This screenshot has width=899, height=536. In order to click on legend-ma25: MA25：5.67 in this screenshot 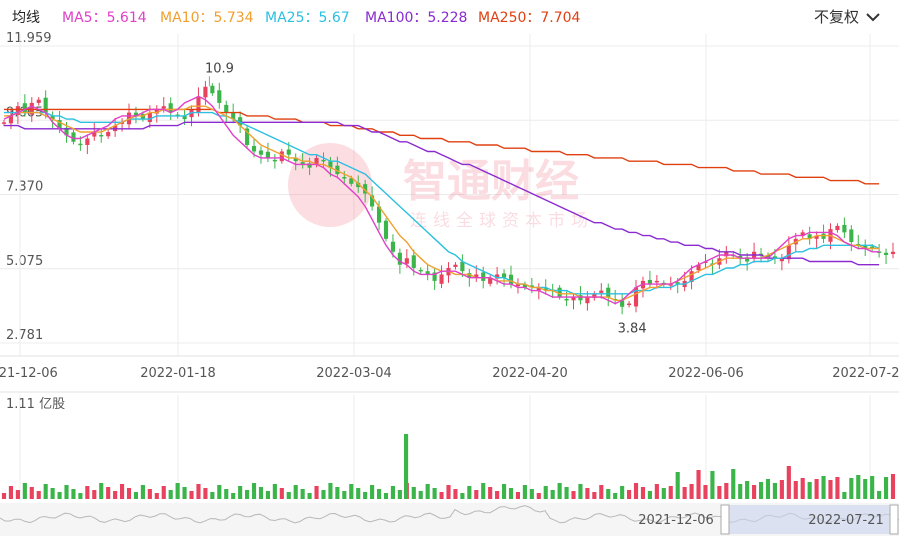, I will do `click(307, 18)`.